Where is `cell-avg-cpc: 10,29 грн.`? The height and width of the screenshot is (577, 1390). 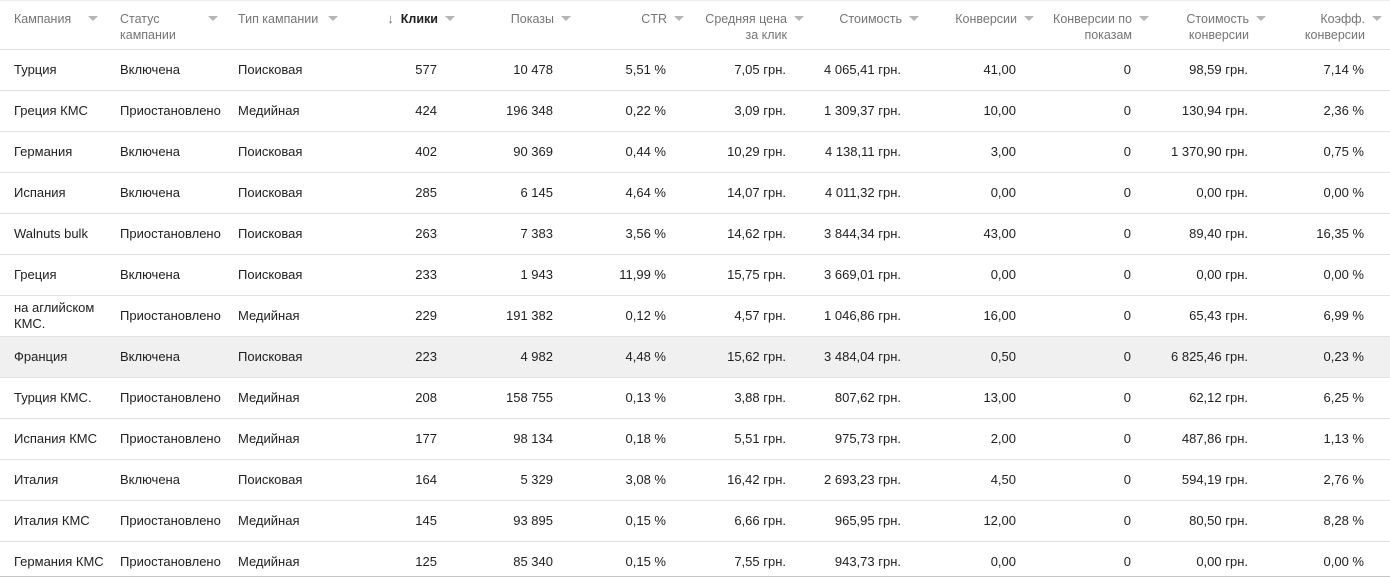 cell-avg-cpc: 10,29 грн. is located at coordinates (752, 152).